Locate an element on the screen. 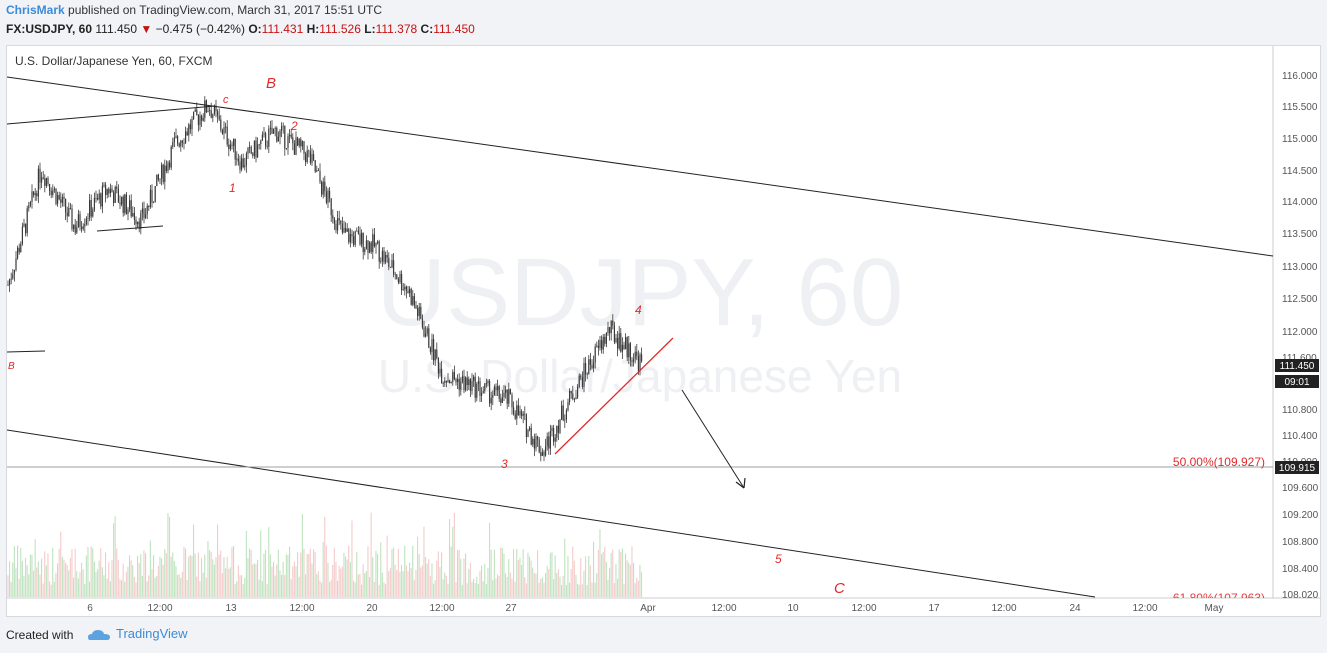  fib-price-badge-text: 109.915 is located at coordinates (1297, 468).